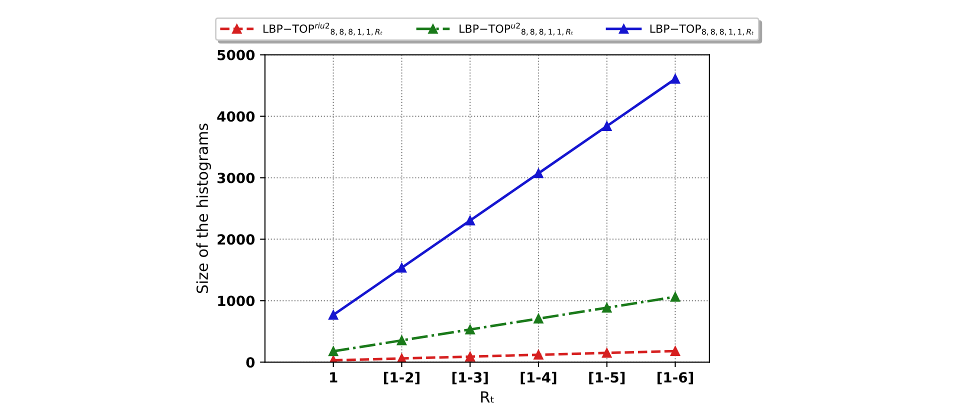  I want to click on y-axis-title: Size of the histograms, so click(204, 209).